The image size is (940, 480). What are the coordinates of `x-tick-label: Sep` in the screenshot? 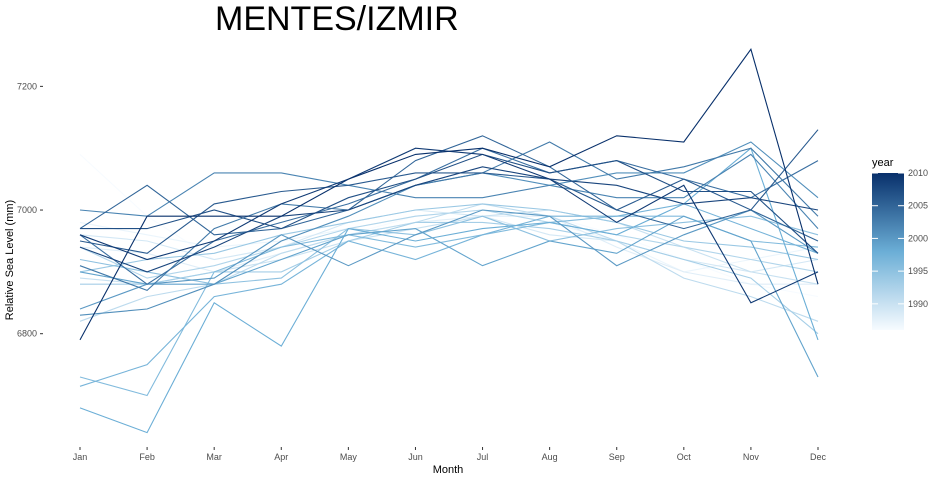 It's located at (617, 457).